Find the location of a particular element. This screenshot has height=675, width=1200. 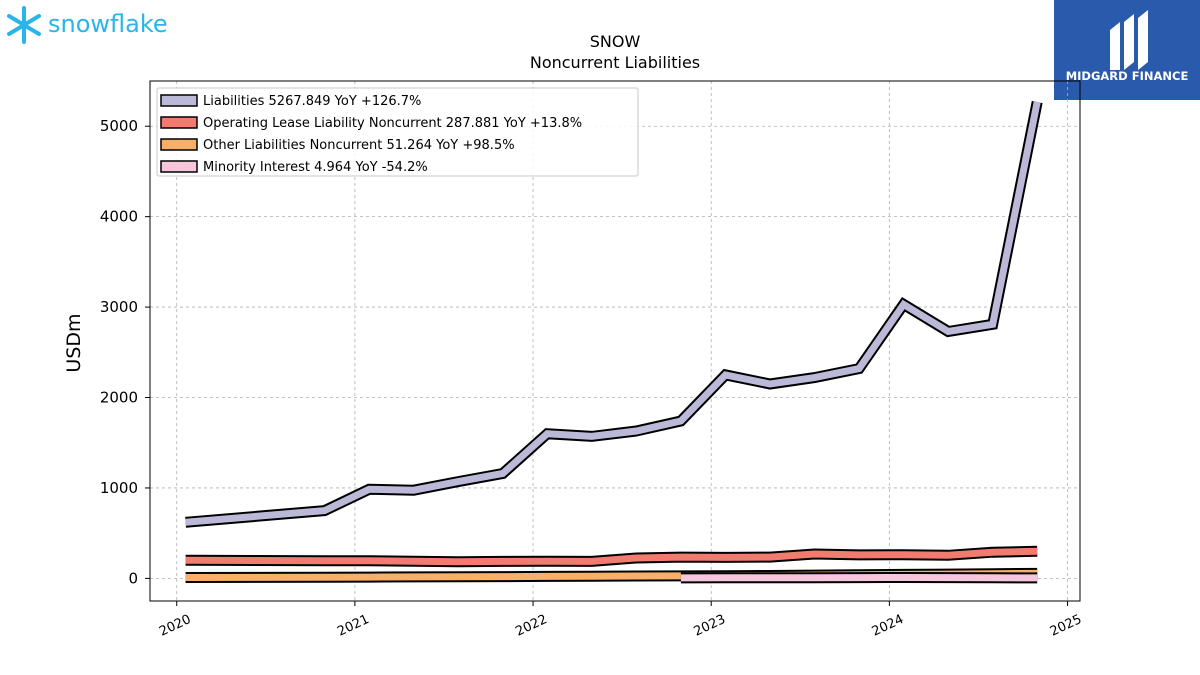

snowflake-icon is located at coordinates (24, 25).